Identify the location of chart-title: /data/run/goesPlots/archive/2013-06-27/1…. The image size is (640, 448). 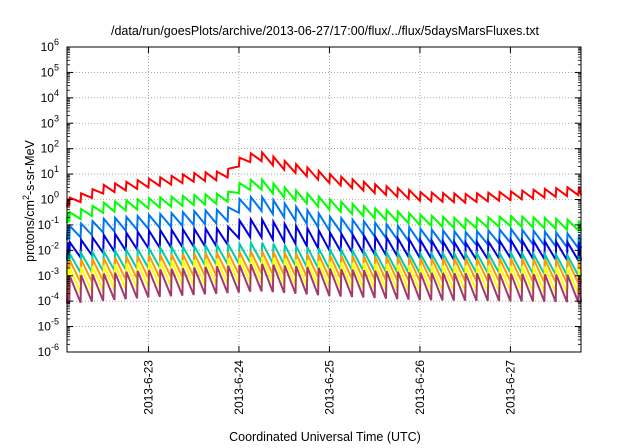
(325, 31).